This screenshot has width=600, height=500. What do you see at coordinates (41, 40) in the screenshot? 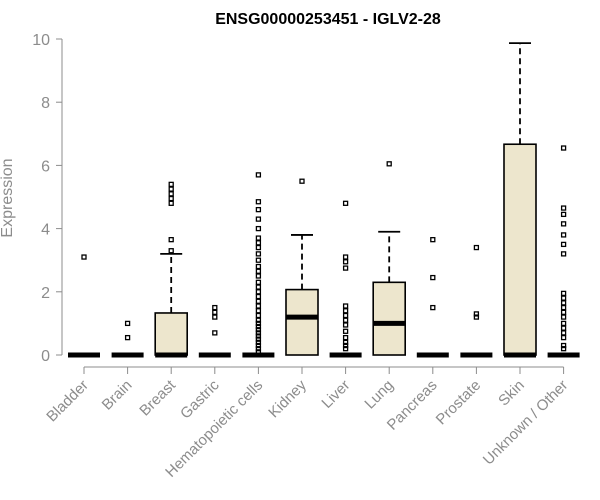
I see `y-tick-label: 10` at bounding box center [41, 40].